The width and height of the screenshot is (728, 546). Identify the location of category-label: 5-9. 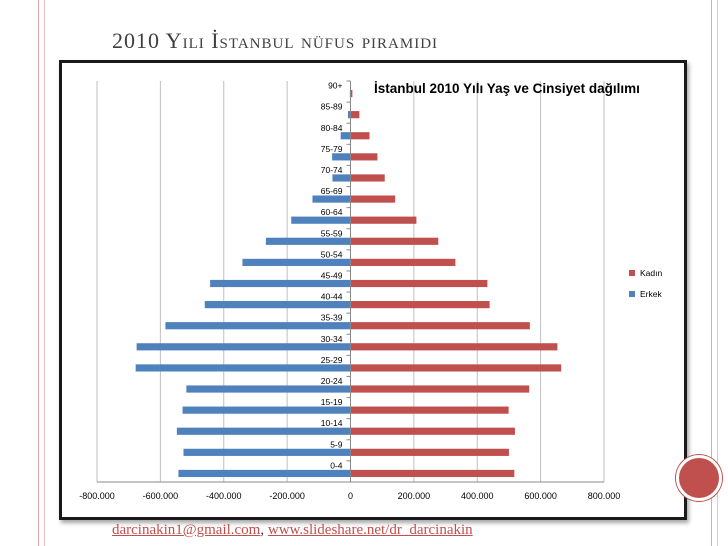
(336, 444).